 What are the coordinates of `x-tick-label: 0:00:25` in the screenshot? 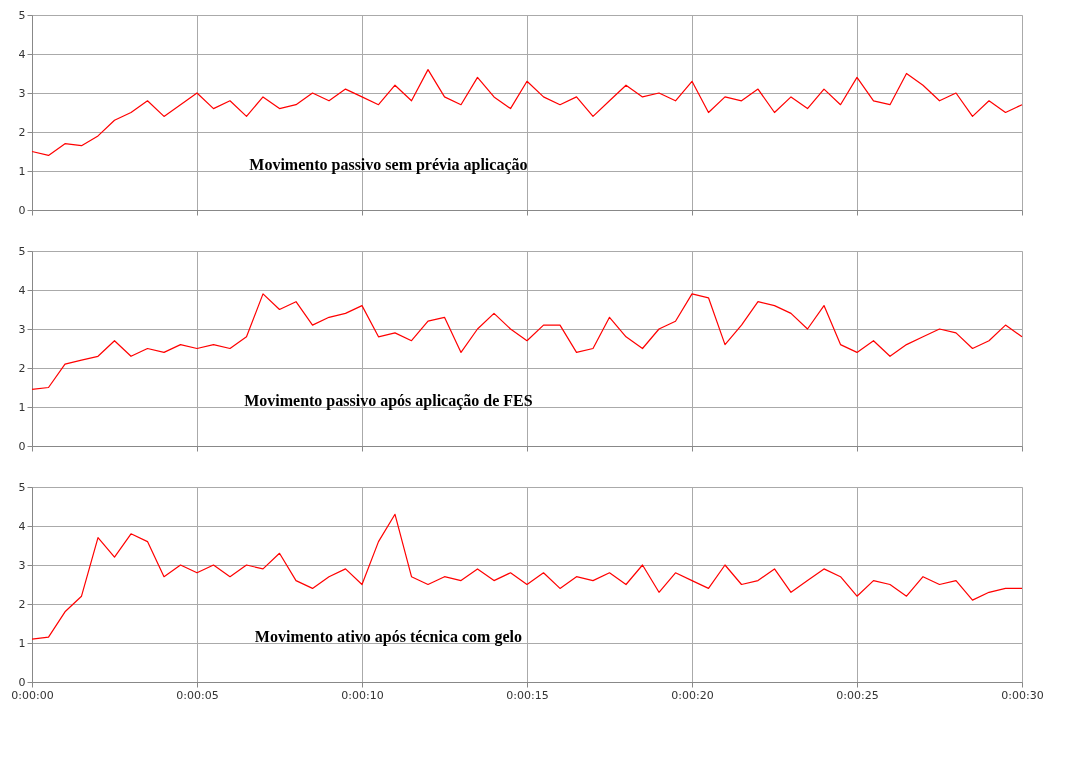 It's located at (857, 695).